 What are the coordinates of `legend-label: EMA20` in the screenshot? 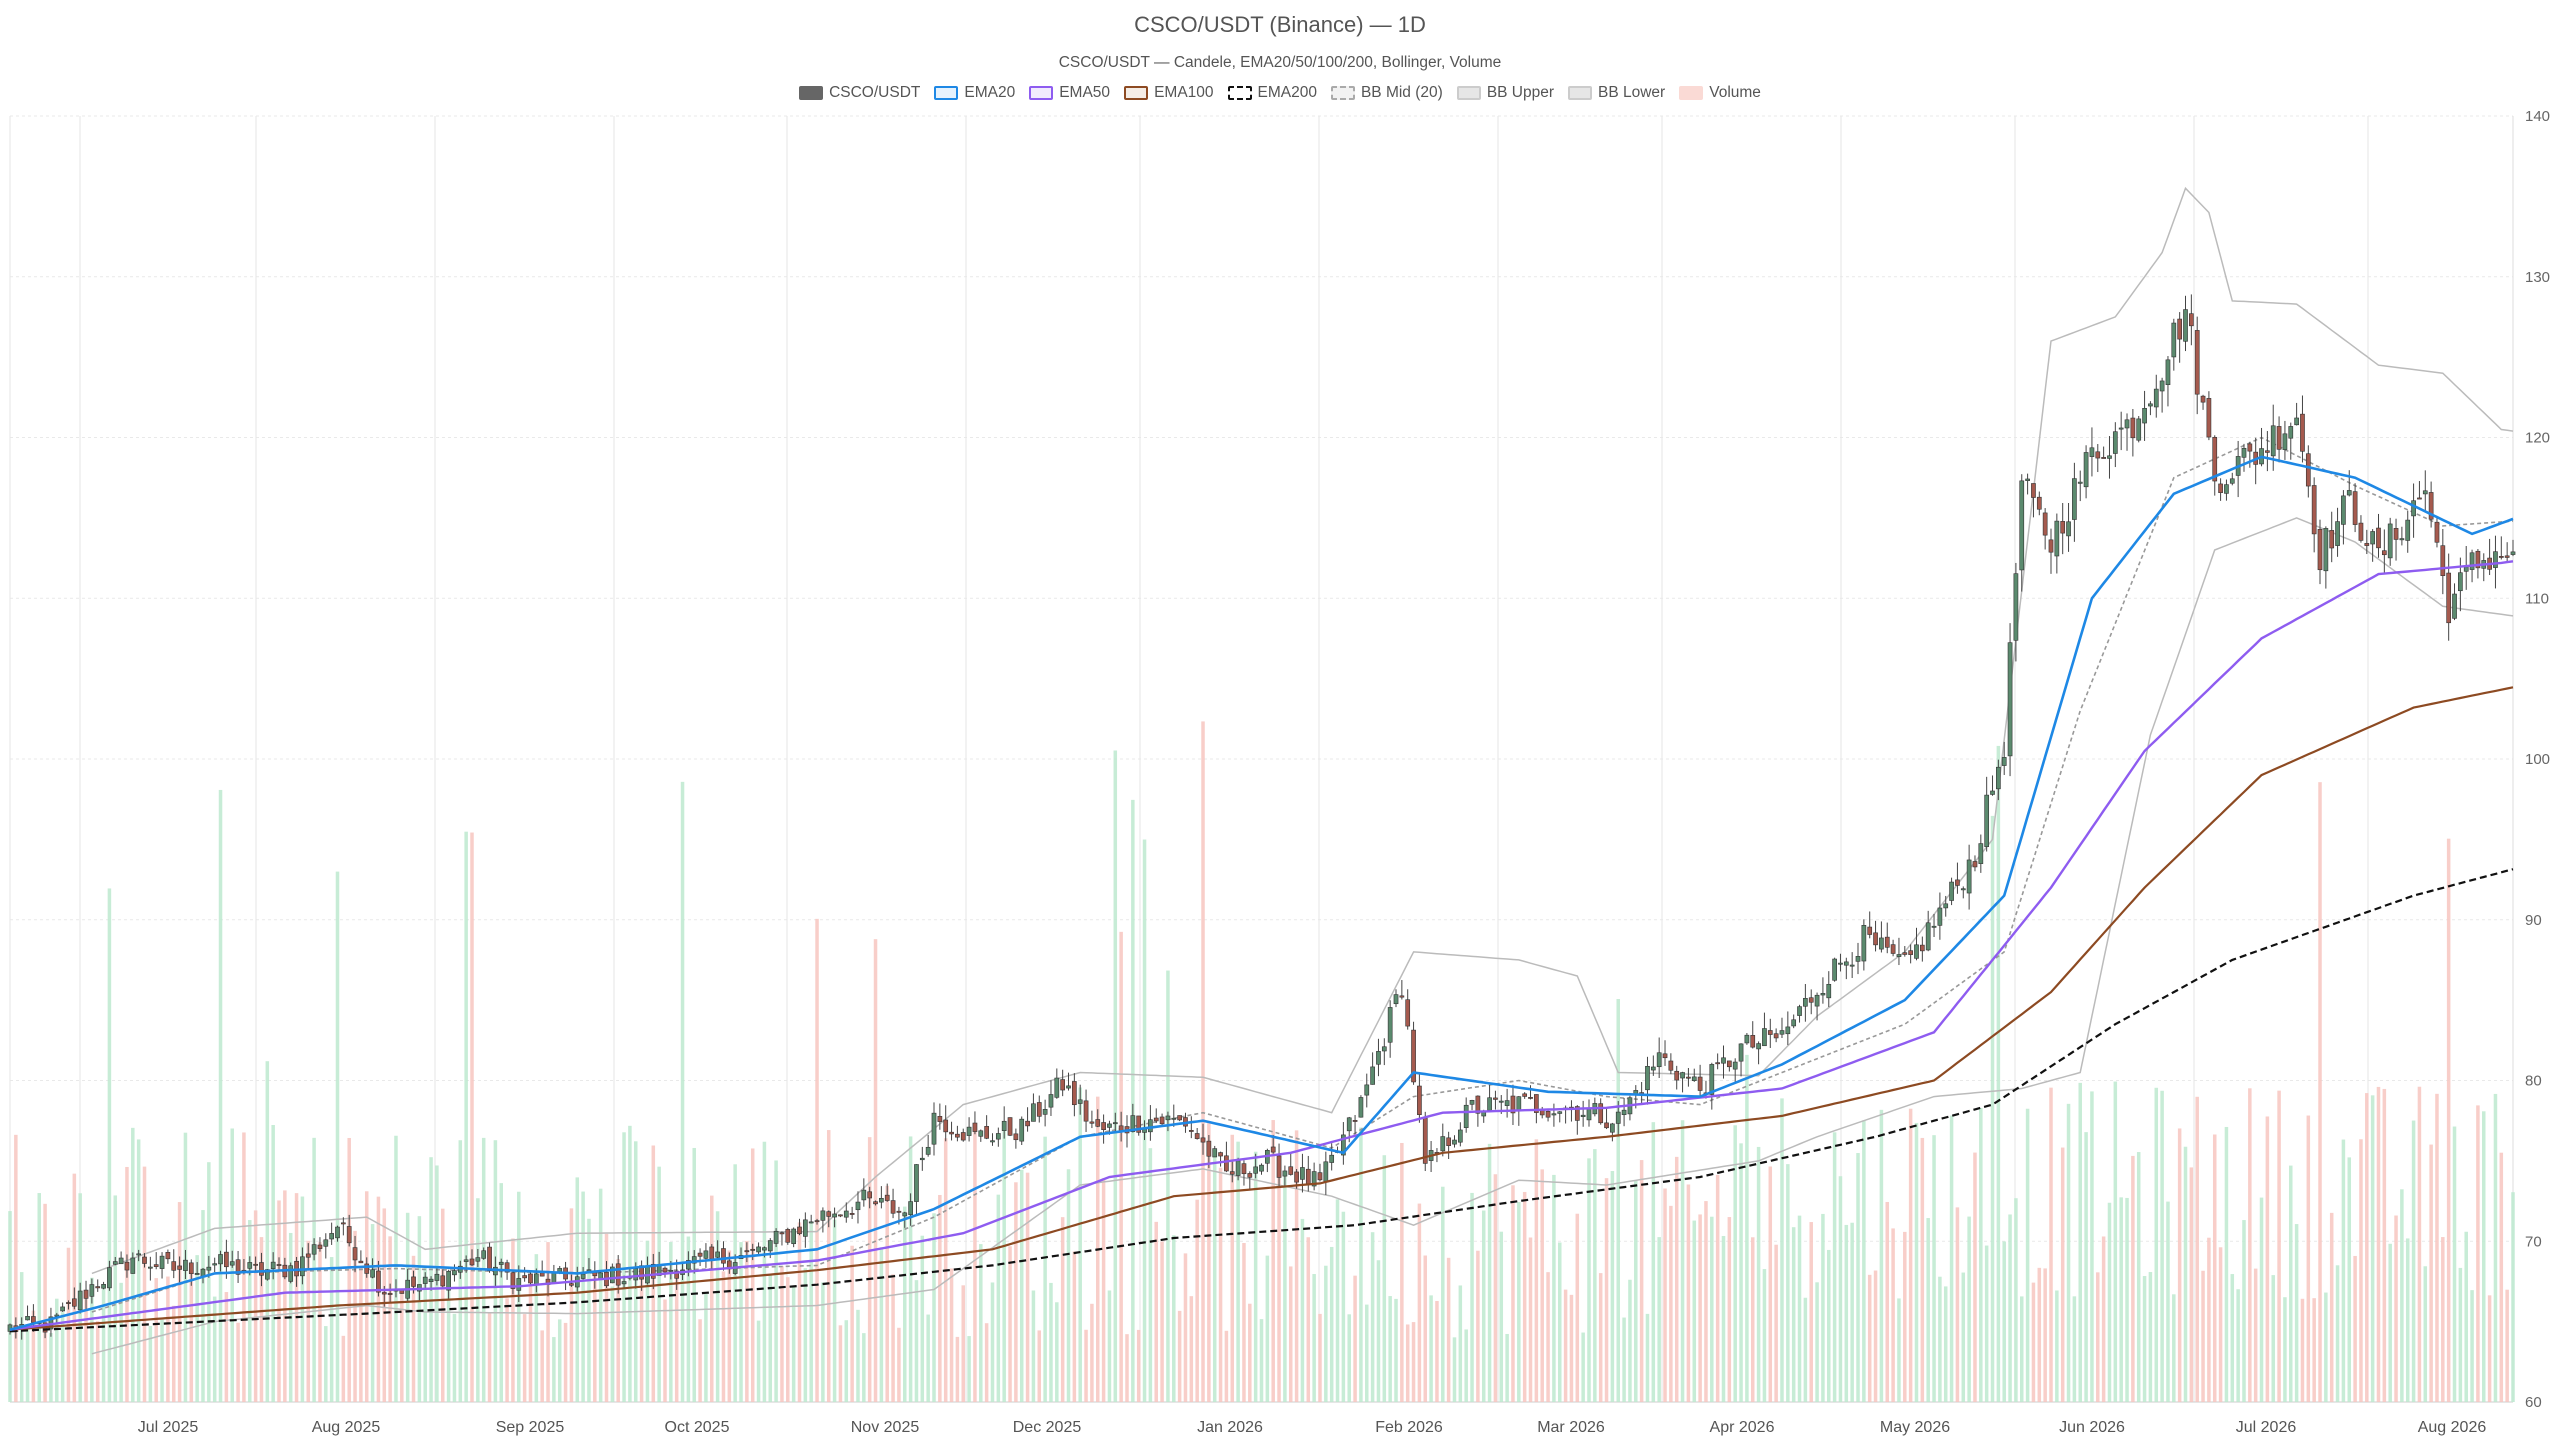 It's located at (990, 92).